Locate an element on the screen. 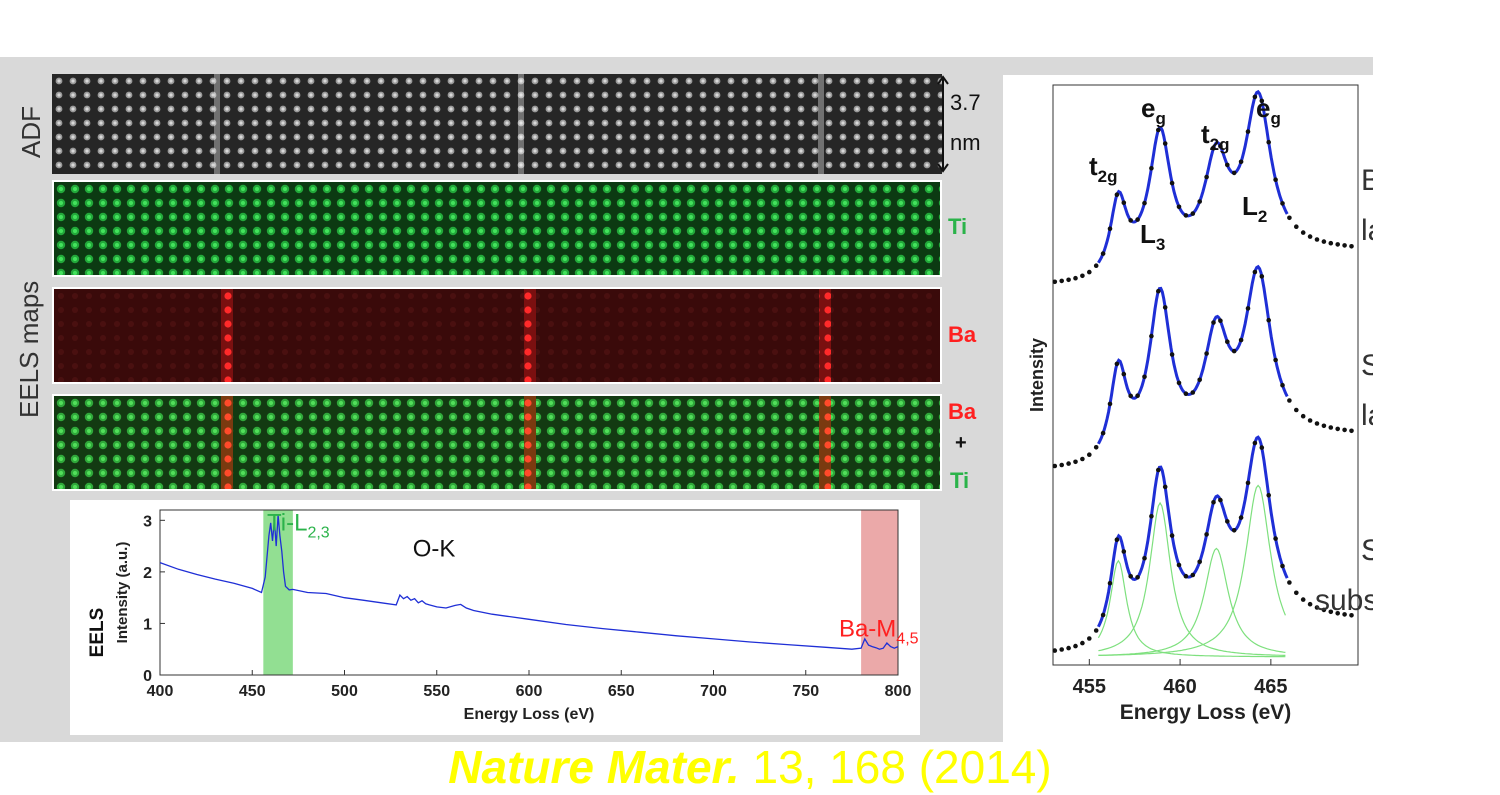 The height and width of the screenshot is (795, 1500). layer-name-sub-2: substrate is located at coordinates (1344, 600).